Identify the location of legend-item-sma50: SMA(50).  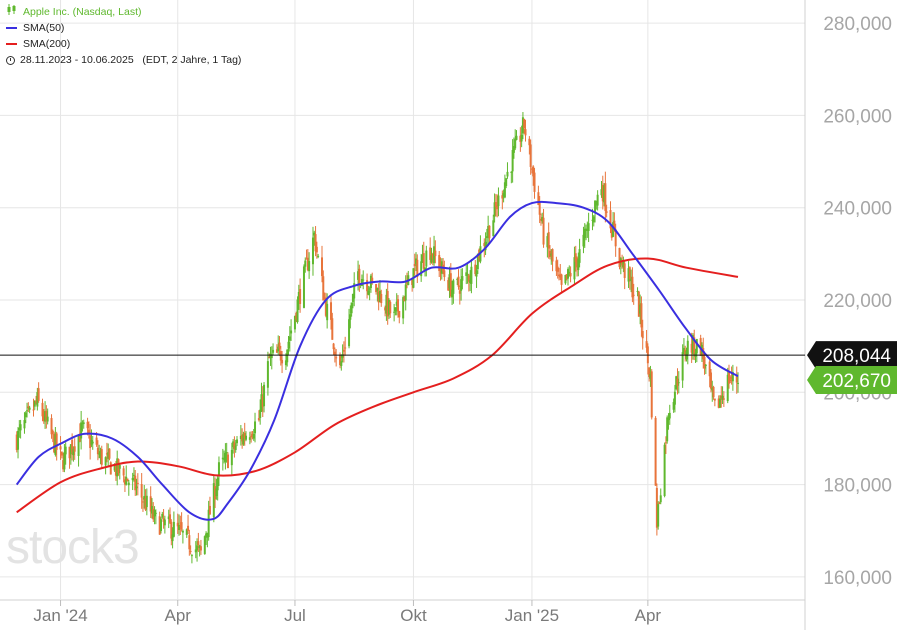
(123, 28).